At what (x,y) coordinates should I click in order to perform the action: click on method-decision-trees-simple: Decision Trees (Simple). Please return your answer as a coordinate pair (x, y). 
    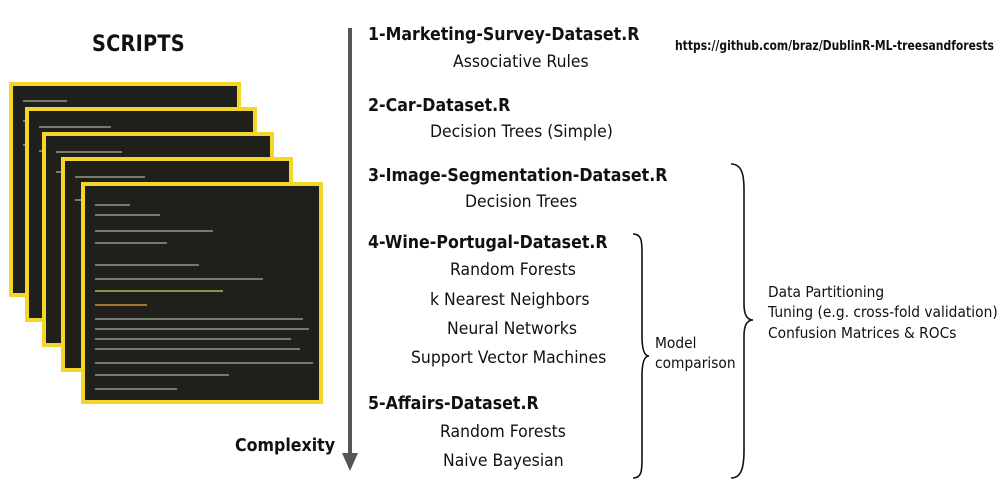
    Looking at the image, I should click on (521, 132).